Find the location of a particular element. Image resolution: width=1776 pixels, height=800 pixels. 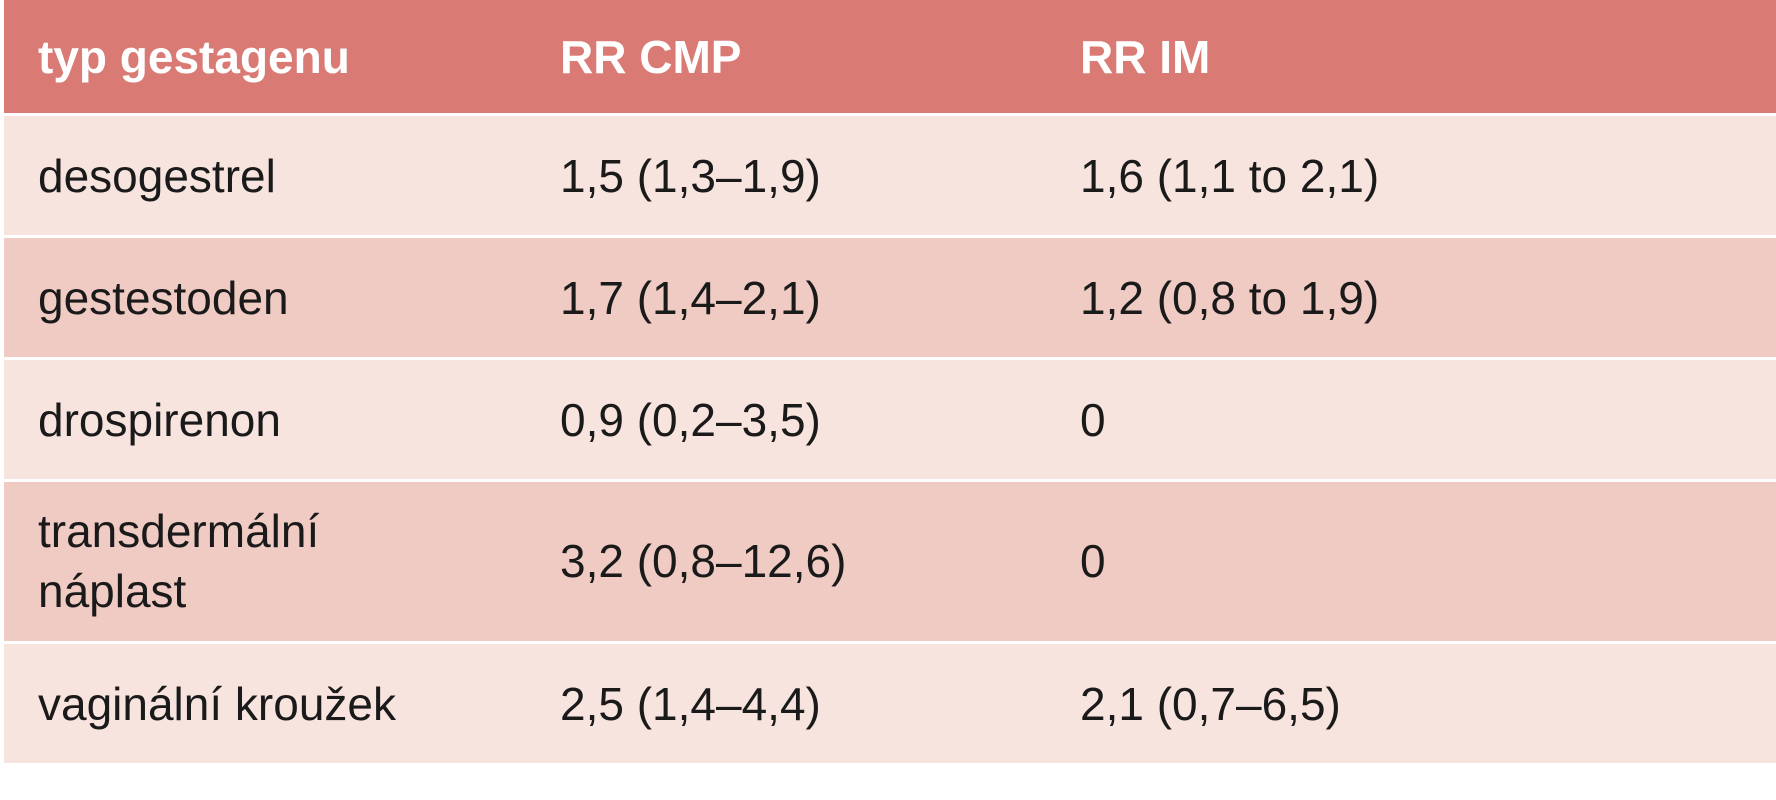

cell-gestagen-type-line2: náplast is located at coordinates (112, 590).